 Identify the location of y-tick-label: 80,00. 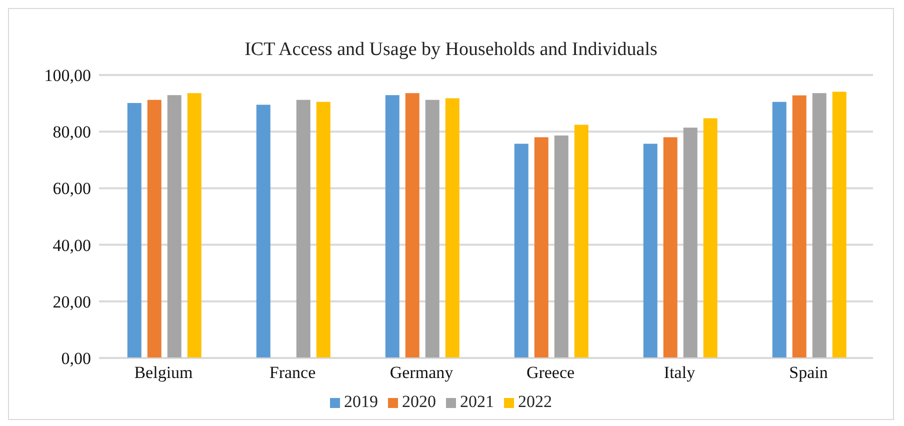
(71, 132).